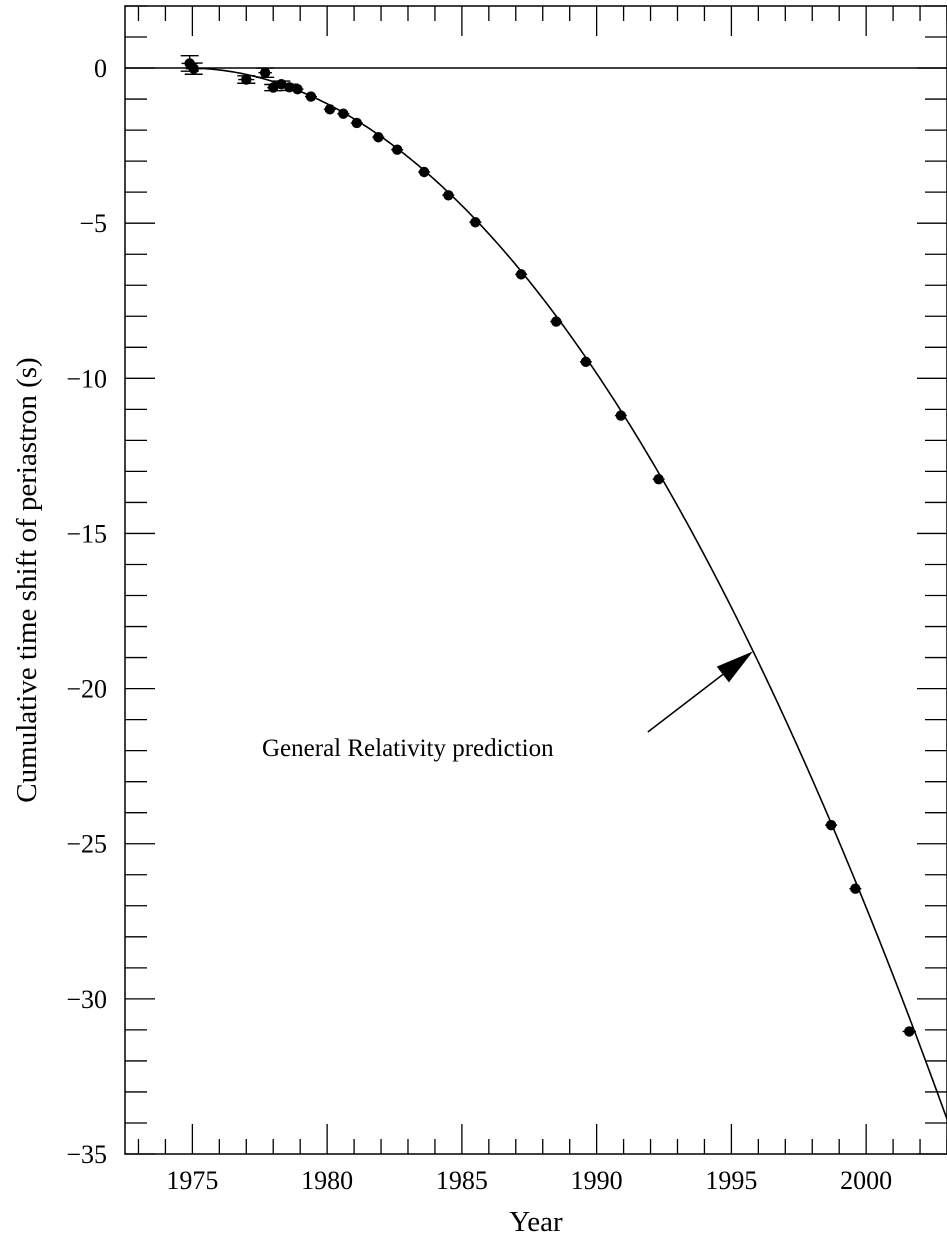 This screenshot has height=1240, width=947. What do you see at coordinates (86, 611) in the screenshot?
I see `y-tick-labels: 0 −5 −10 −15 −20 −25 −30 −35` at bounding box center [86, 611].